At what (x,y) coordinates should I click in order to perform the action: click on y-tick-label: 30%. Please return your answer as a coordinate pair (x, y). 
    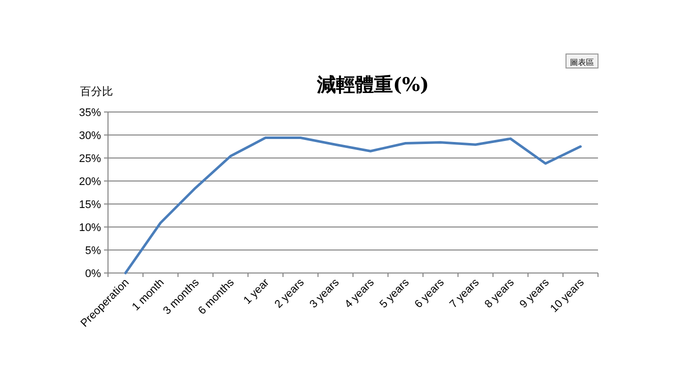
    Looking at the image, I should click on (90, 136).